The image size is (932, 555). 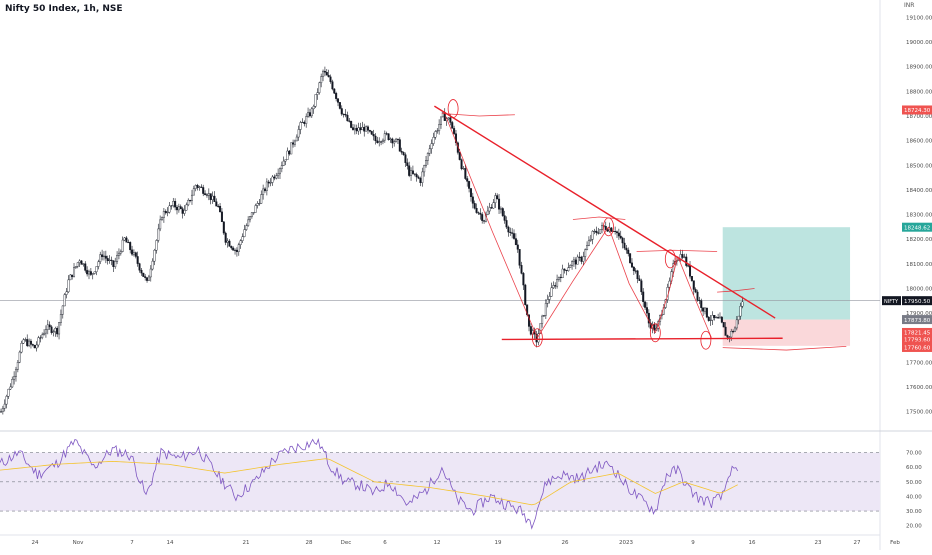 What do you see at coordinates (35, 543) in the screenshot?
I see `time-tick-label: 24` at bounding box center [35, 543].